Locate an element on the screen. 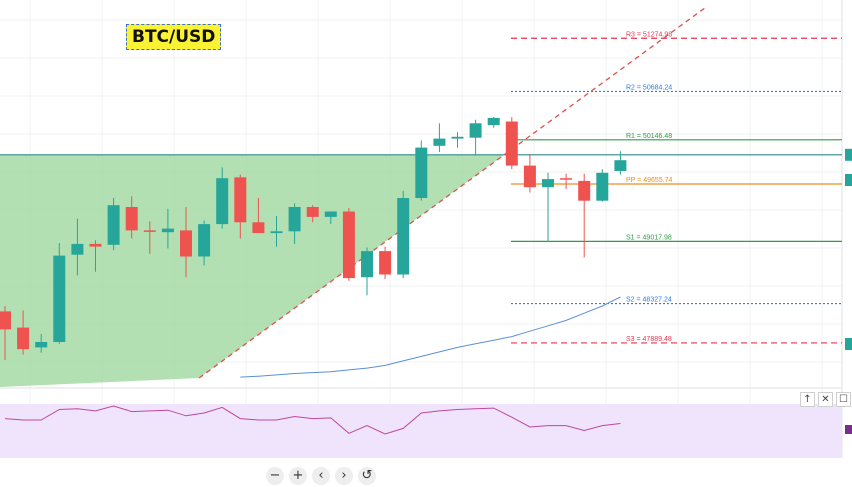 This screenshot has height=487, width=852. pivot-label: R1 = 50146.48 is located at coordinates (649, 136).